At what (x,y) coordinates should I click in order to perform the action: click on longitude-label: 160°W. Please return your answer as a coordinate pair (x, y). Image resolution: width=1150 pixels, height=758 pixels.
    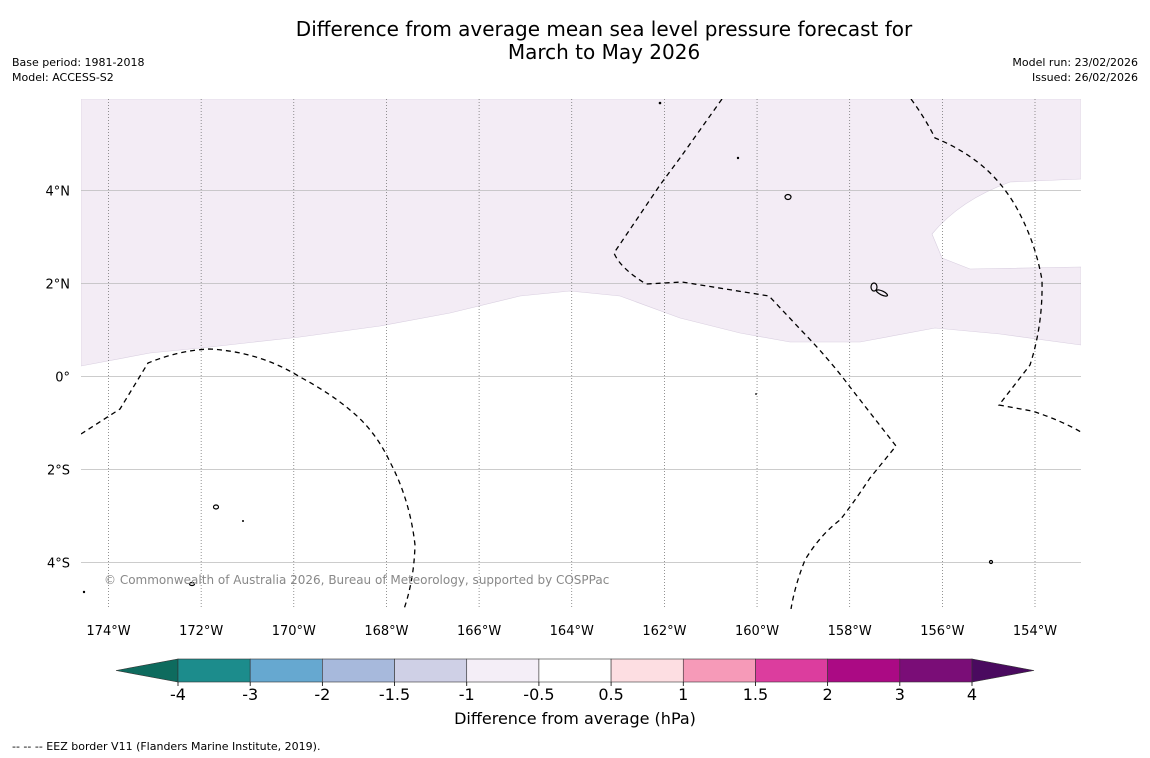
    Looking at the image, I should click on (757, 631).